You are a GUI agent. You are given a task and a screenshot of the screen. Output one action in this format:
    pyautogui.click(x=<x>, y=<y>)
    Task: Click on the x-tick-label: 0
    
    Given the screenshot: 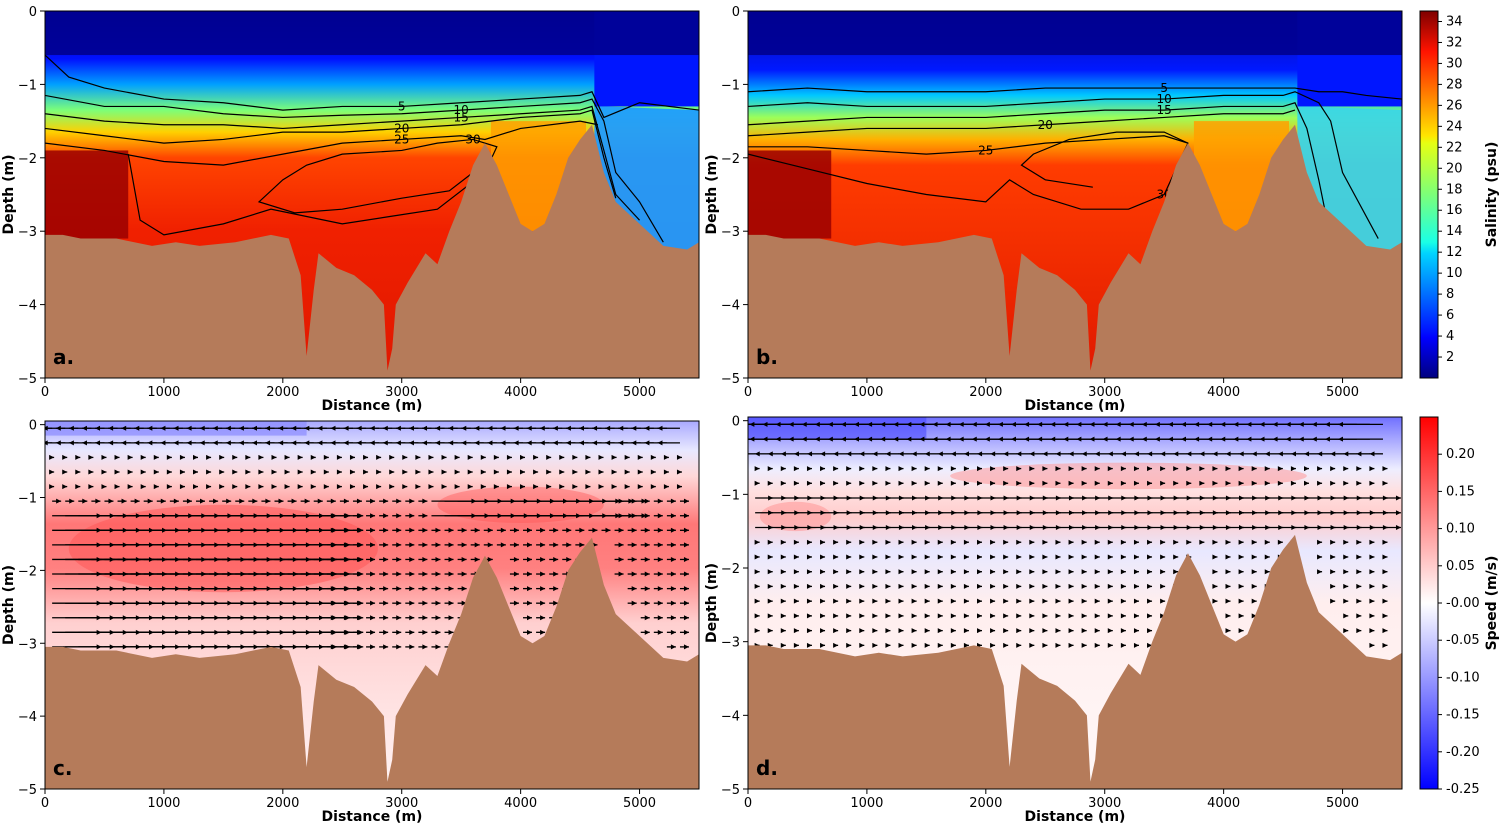 What is the action you would take?
    pyautogui.click(x=45, y=803)
    